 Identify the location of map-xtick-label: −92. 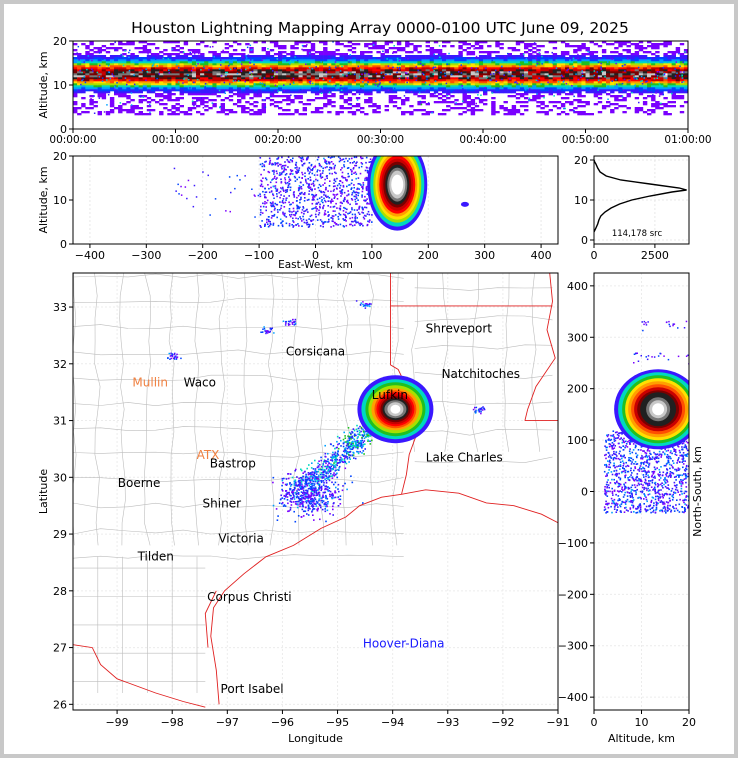
(502, 722).